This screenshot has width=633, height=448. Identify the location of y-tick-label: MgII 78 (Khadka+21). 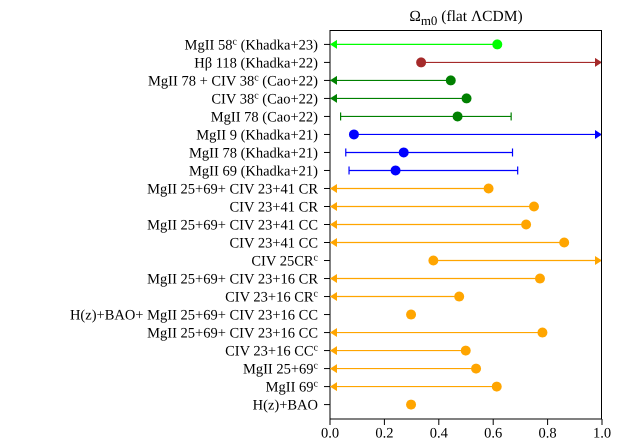
(253, 153).